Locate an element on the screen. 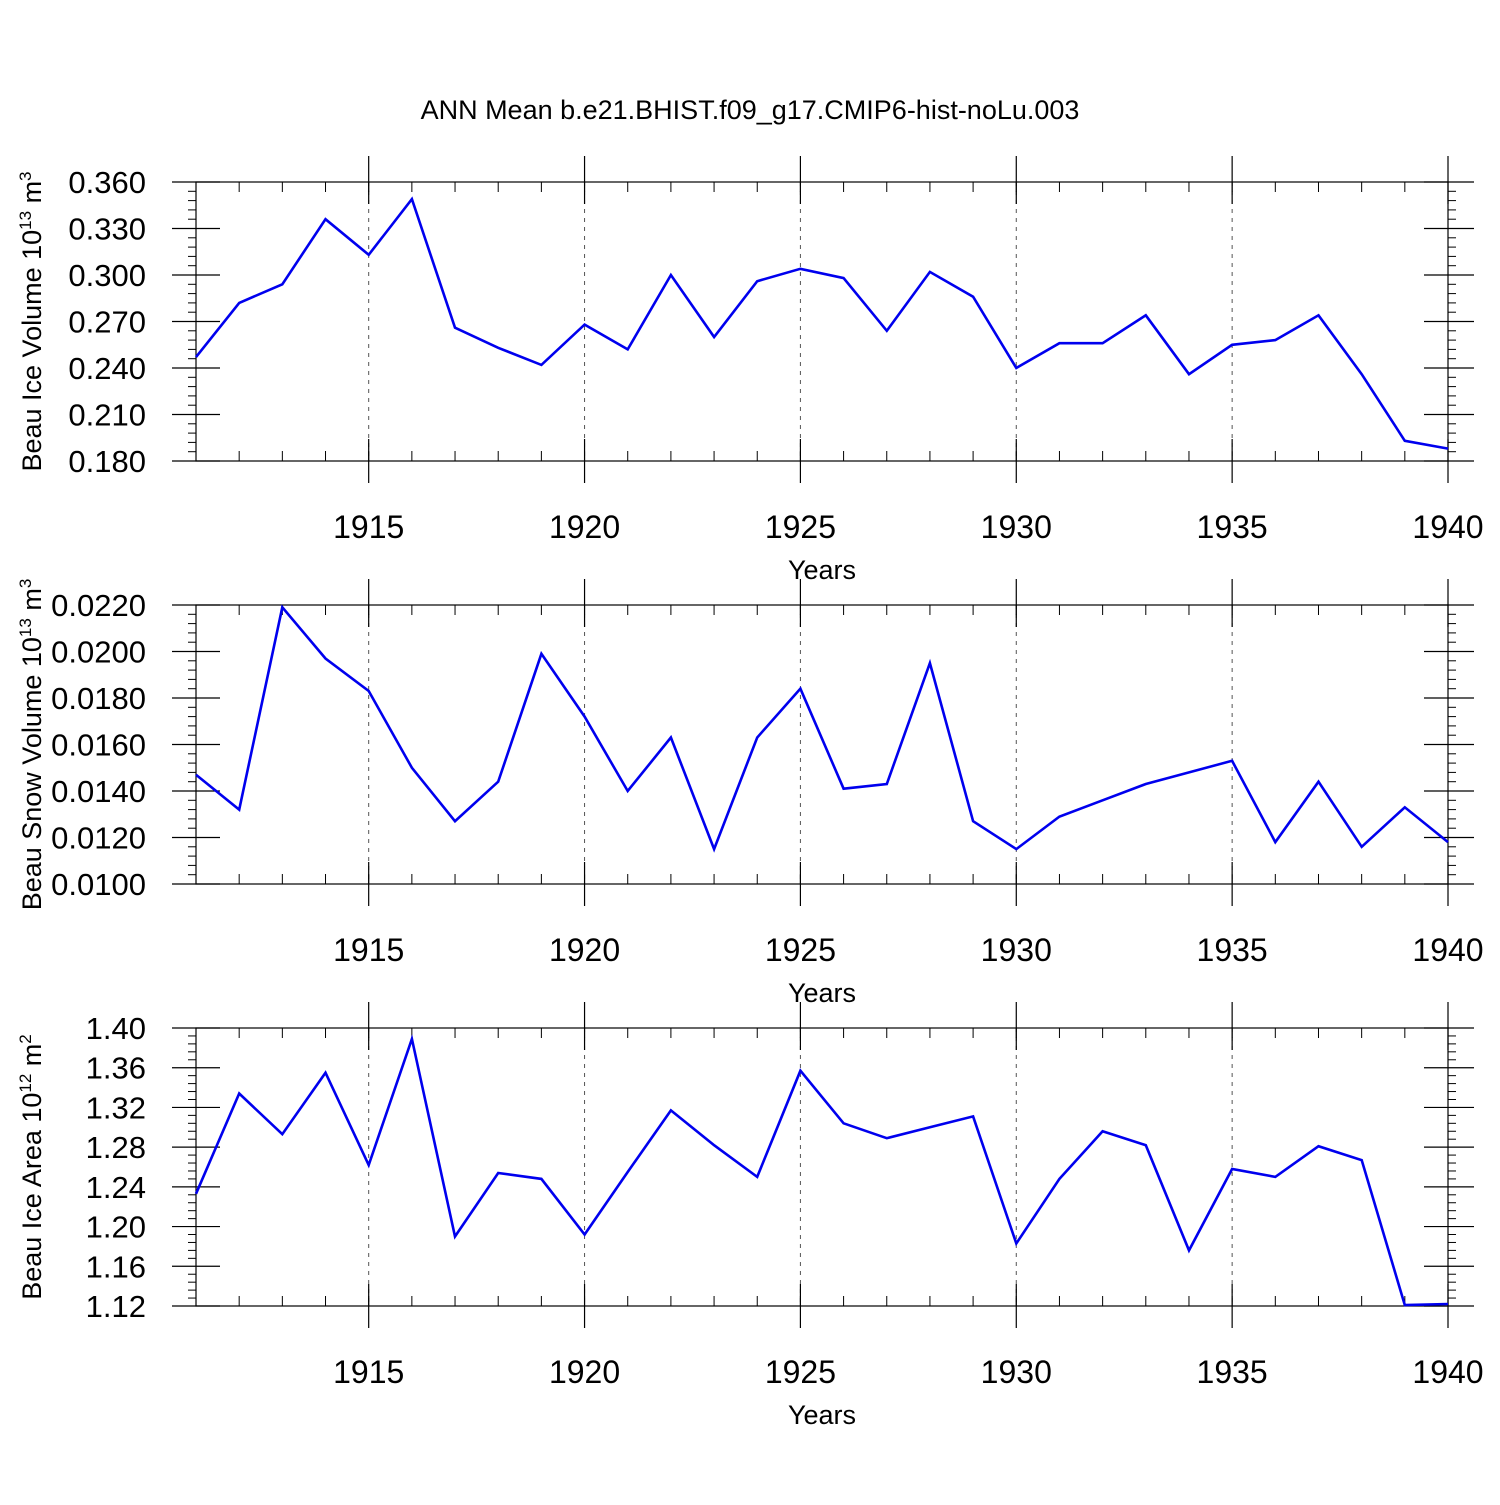 This screenshot has width=1500, height=1505. y-tick-label: 1.40 is located at coordinates (116, 1028).